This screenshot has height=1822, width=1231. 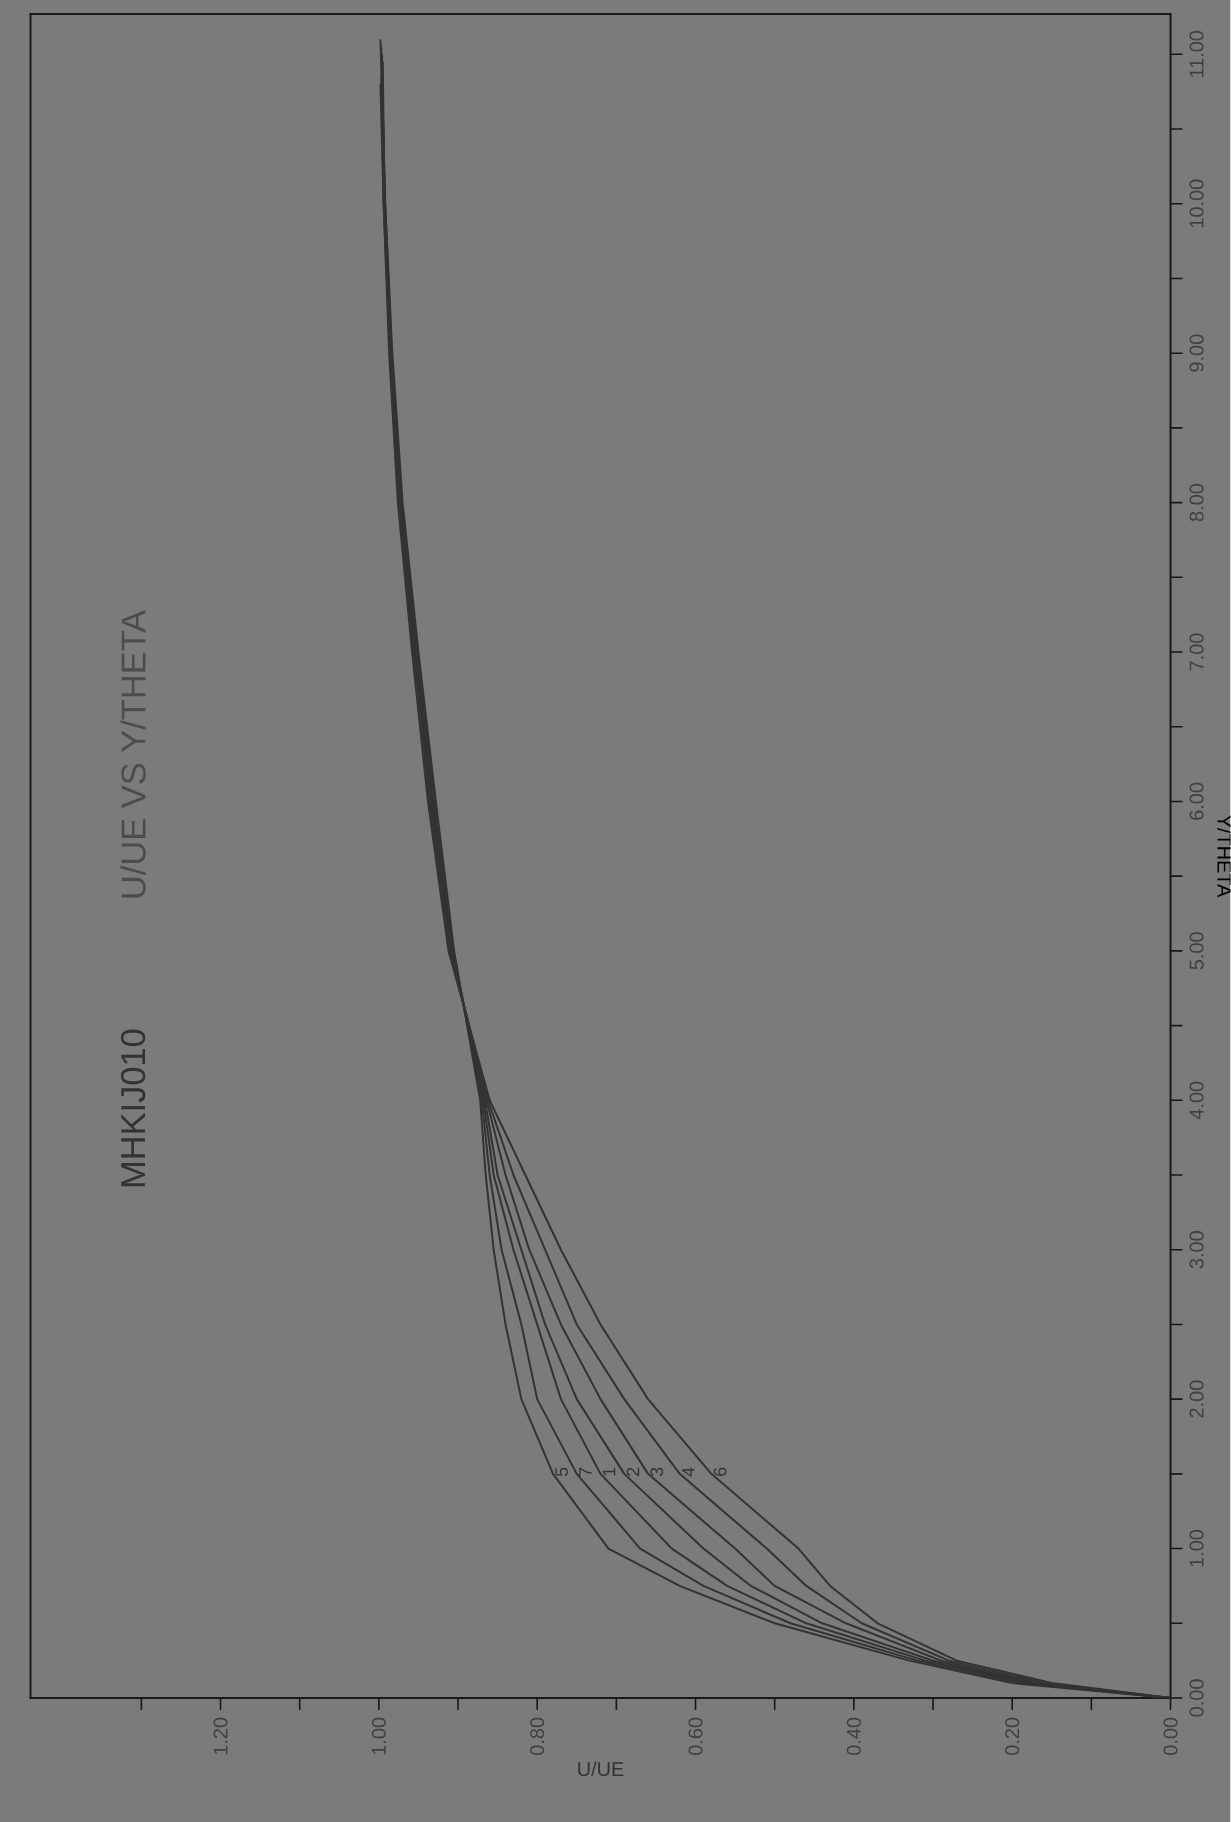 What do you see at coordinates (695, 1736) in the screenshot?
I see `x-tick-label: 0.60` at bounding box center [695, 1736].